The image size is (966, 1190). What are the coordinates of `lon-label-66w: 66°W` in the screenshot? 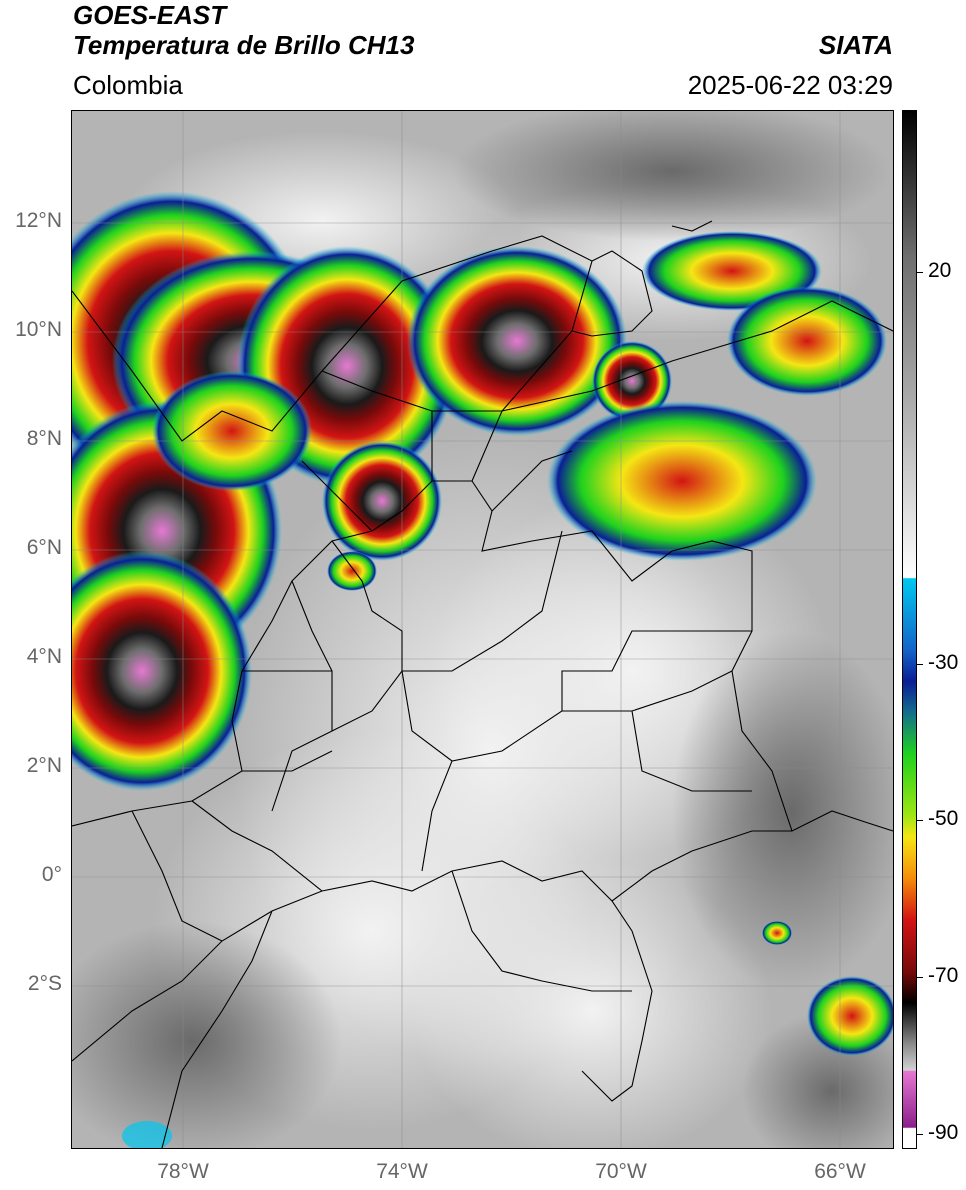 It's located at (840, 1171).